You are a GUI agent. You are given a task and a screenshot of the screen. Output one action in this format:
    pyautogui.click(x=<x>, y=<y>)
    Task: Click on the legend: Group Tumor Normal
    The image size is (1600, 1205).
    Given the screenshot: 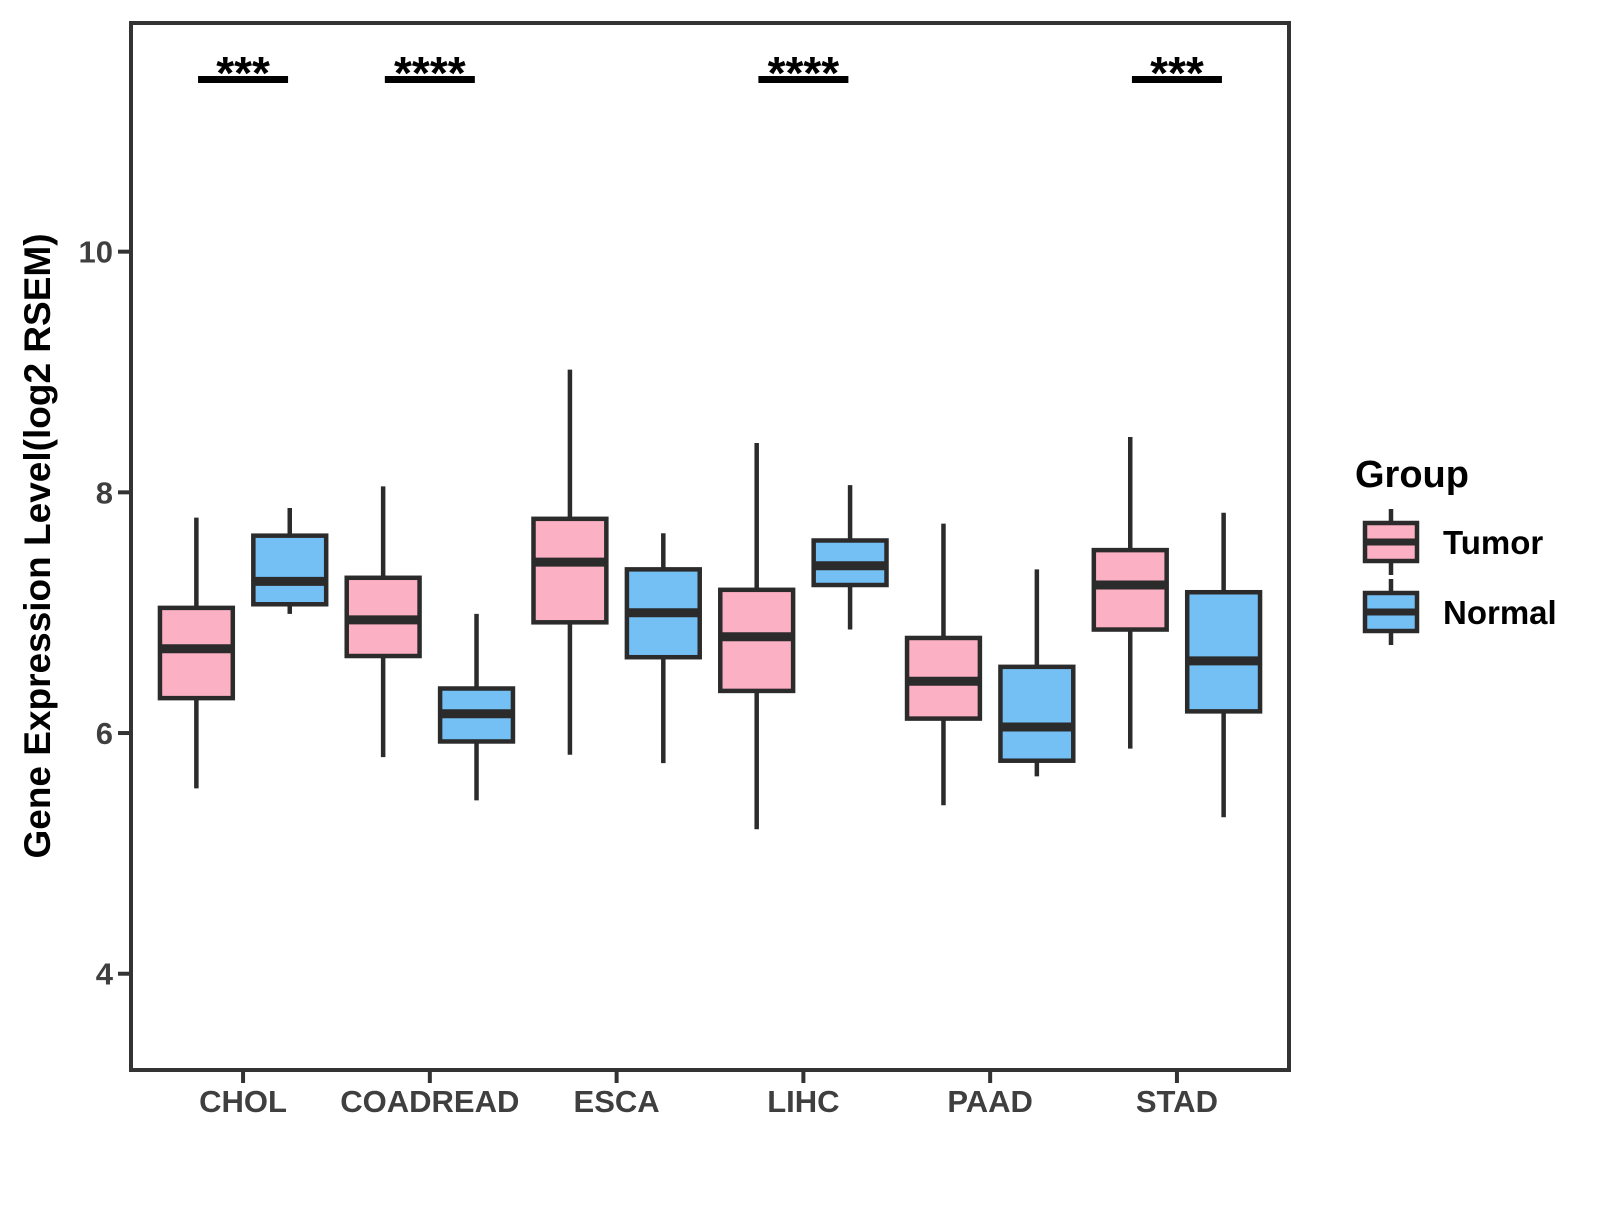 What is the action you would take?
    pyautogui.click(x=1456, y=549)
    